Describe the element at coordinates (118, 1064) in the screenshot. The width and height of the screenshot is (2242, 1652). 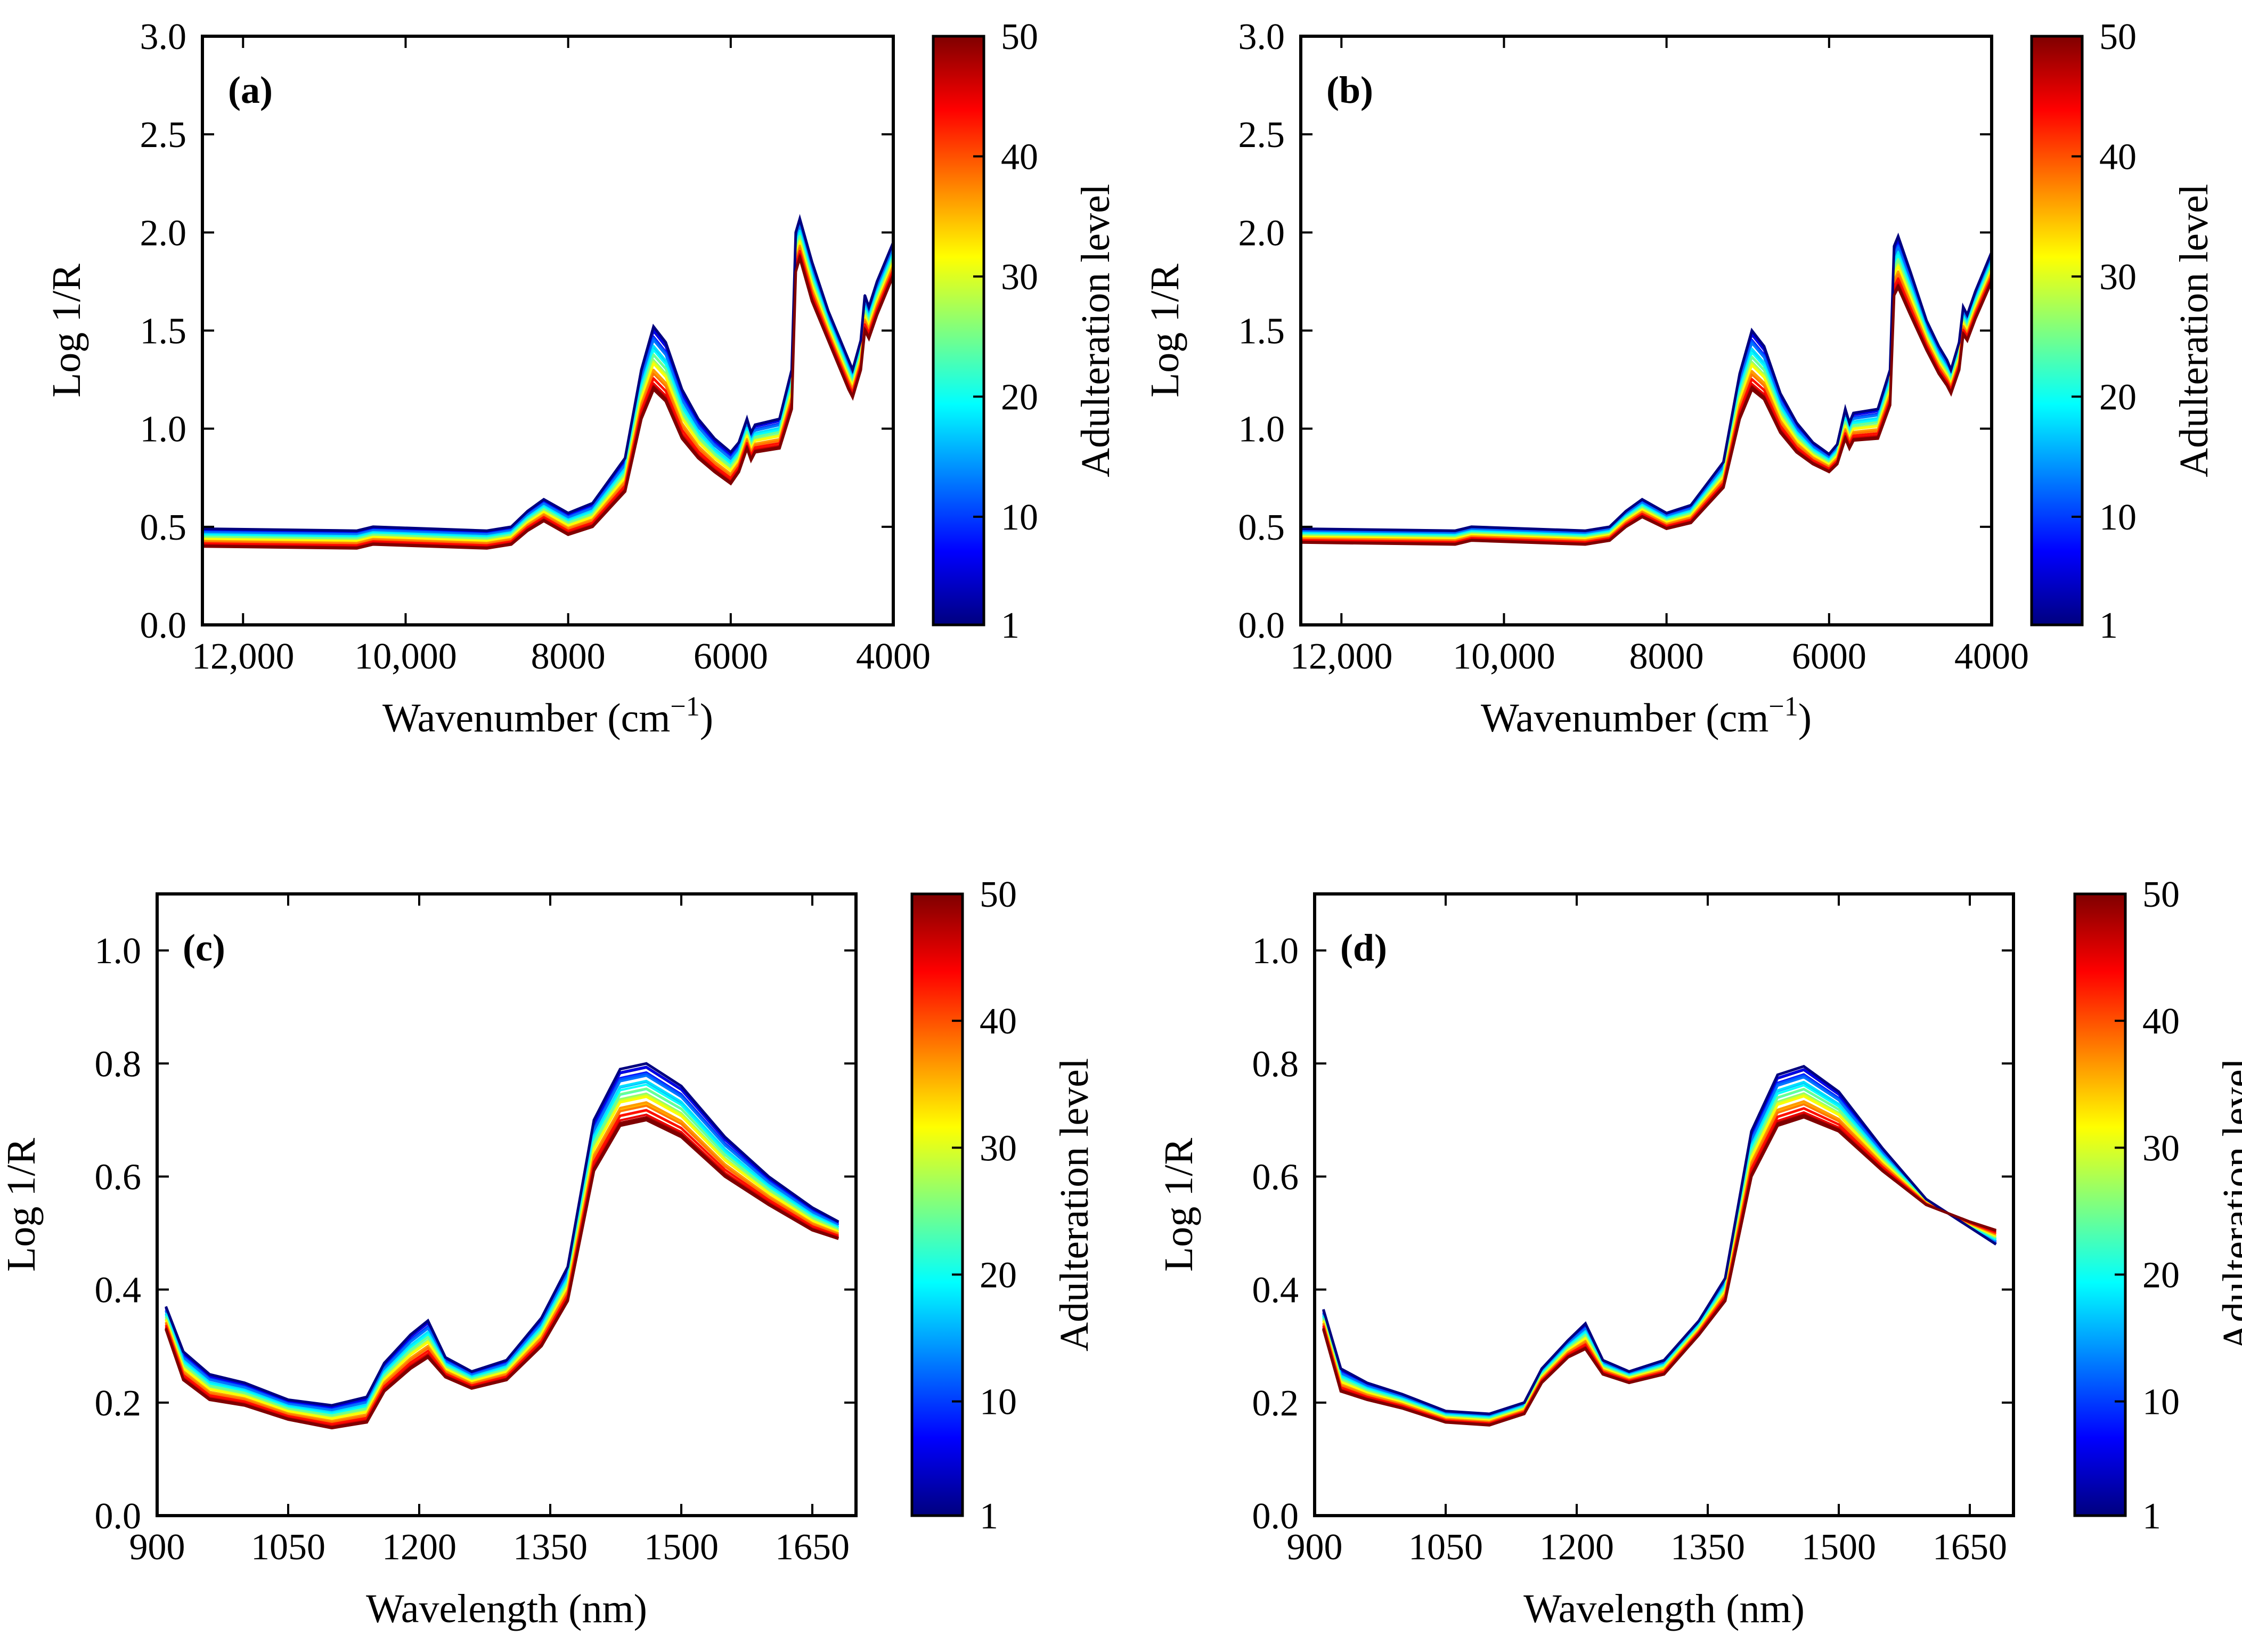
I see `y-tick-label: 0.8` at that location.